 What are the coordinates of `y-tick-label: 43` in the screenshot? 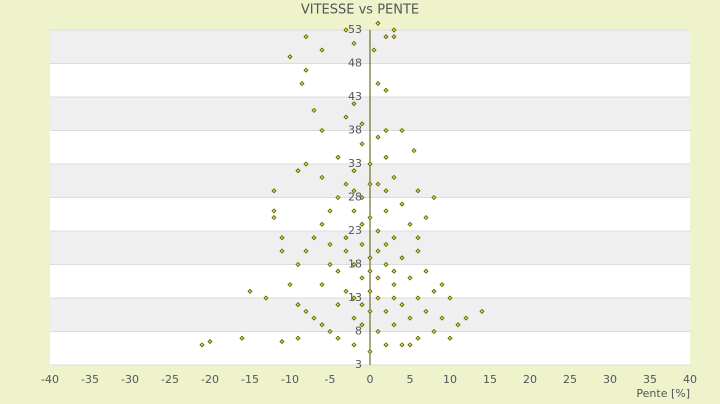 It's located at (355, 96).